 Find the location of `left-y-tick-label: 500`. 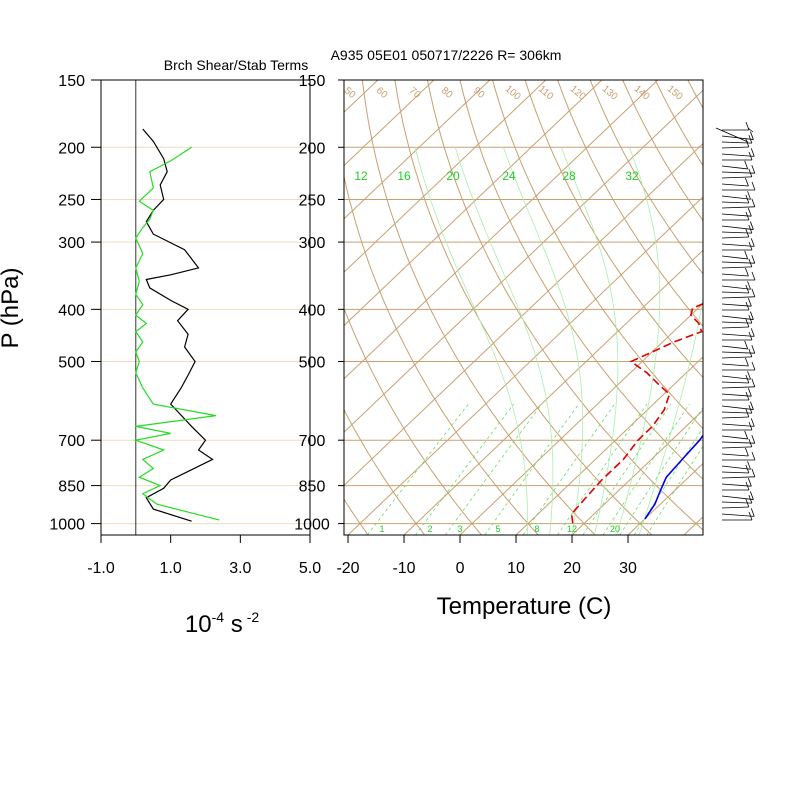

left-y-tick-label: 500 is located at coordinates (71, 363).